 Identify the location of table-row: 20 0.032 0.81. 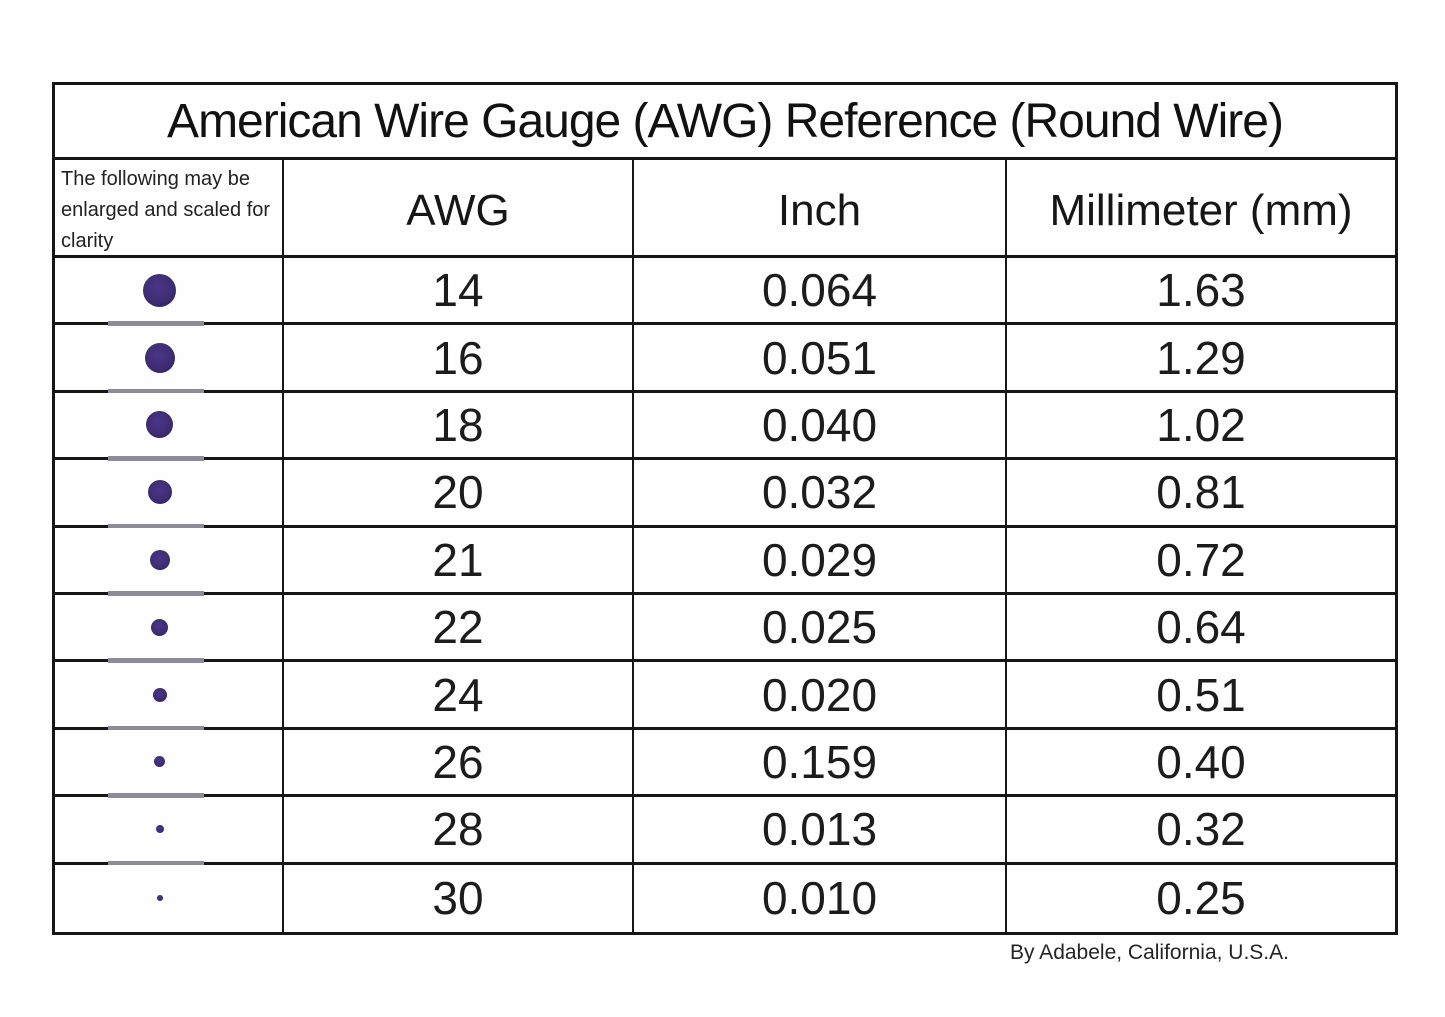
(725, 494).